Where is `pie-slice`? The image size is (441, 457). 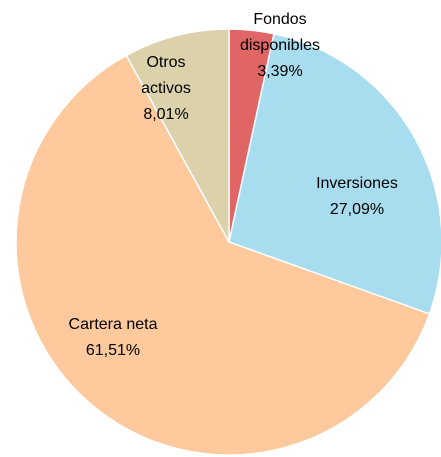
pie-slice is located at coordinates (177, 135).